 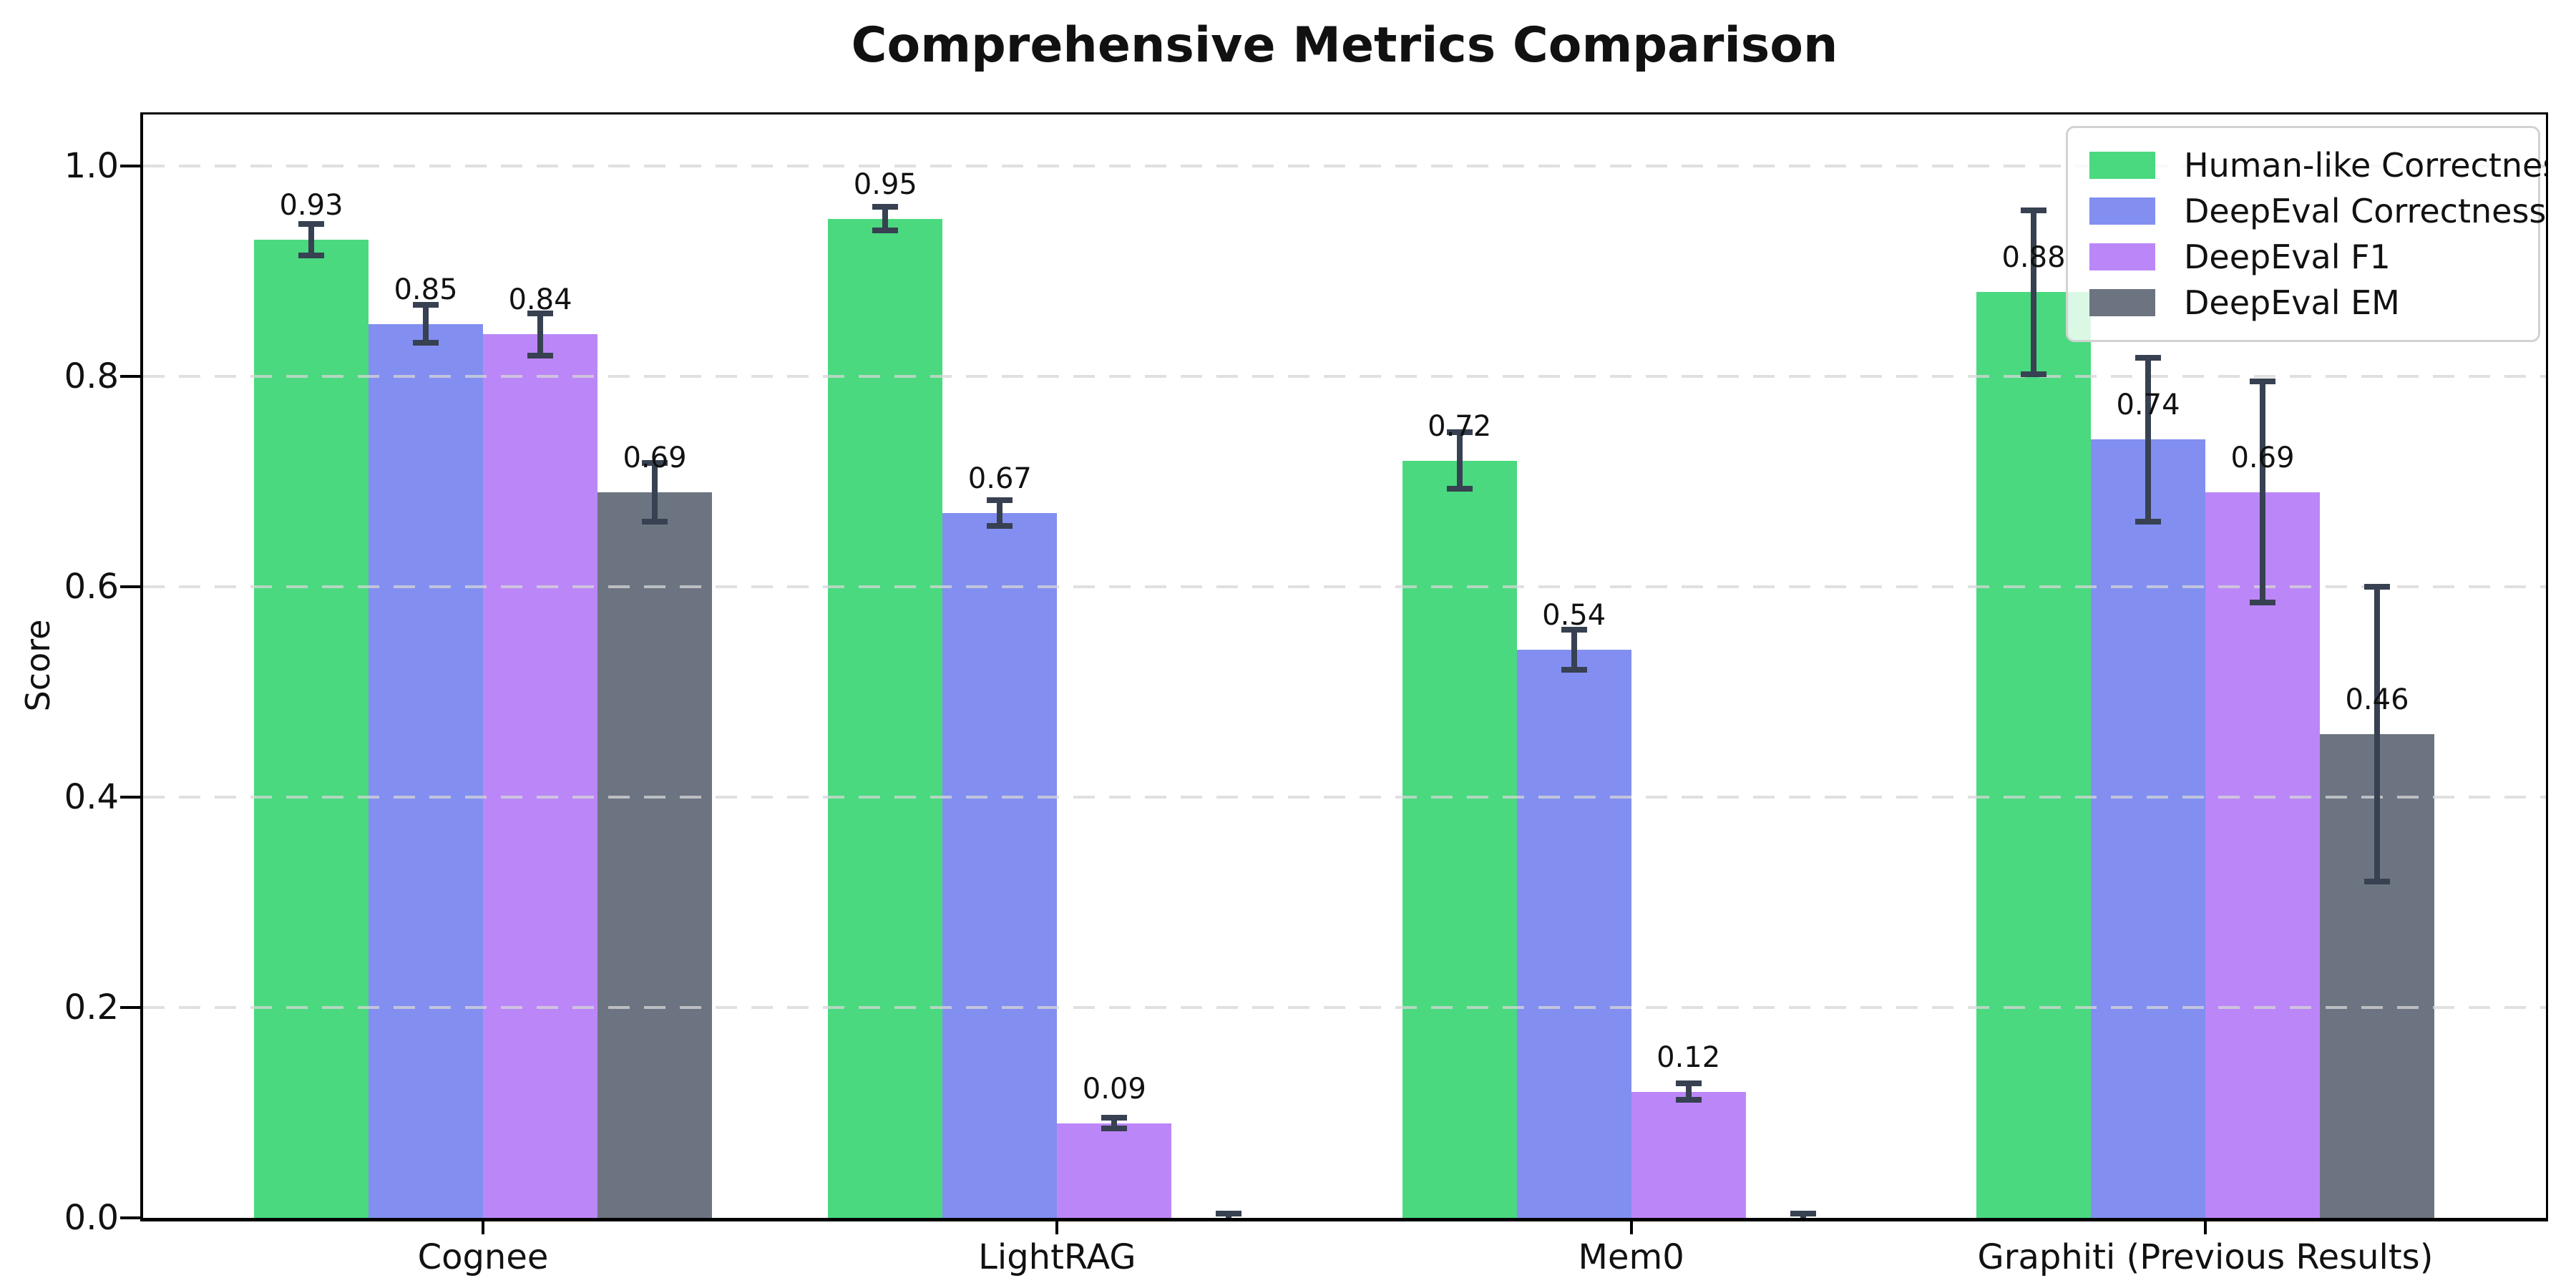 What do you see at coordinates (2292, 302) in the screenshot?
I see `legend-label: DeepEval EM` at bounding box center [2292, 302].